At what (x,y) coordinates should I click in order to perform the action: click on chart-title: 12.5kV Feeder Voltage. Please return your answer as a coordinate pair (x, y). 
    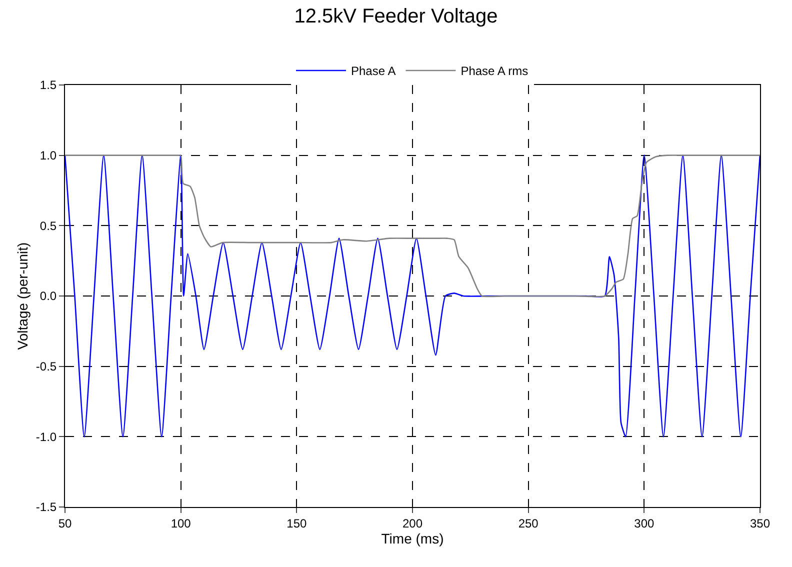
    Looking at the image, I should click on (396, 17).